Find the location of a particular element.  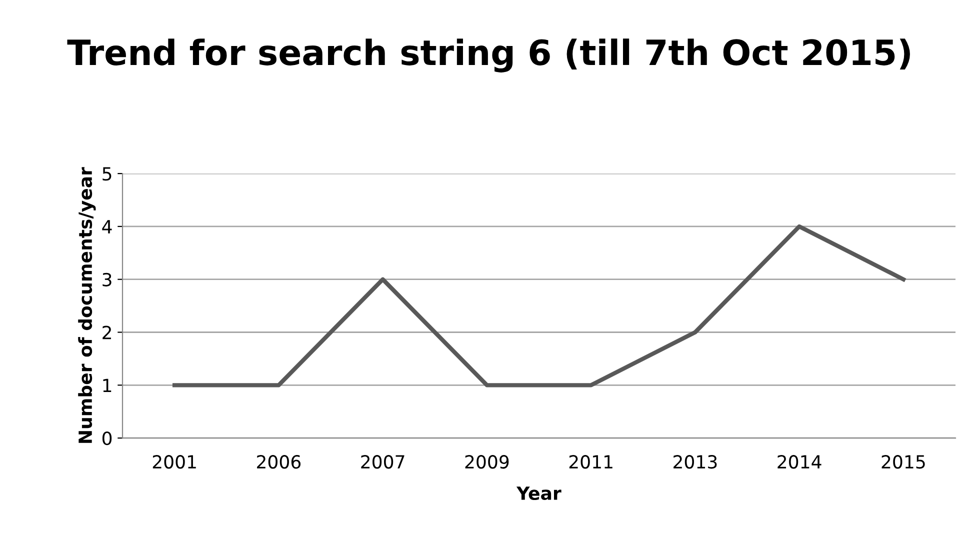

x-tick-label: 2013 is located at coordinates (695, 462).